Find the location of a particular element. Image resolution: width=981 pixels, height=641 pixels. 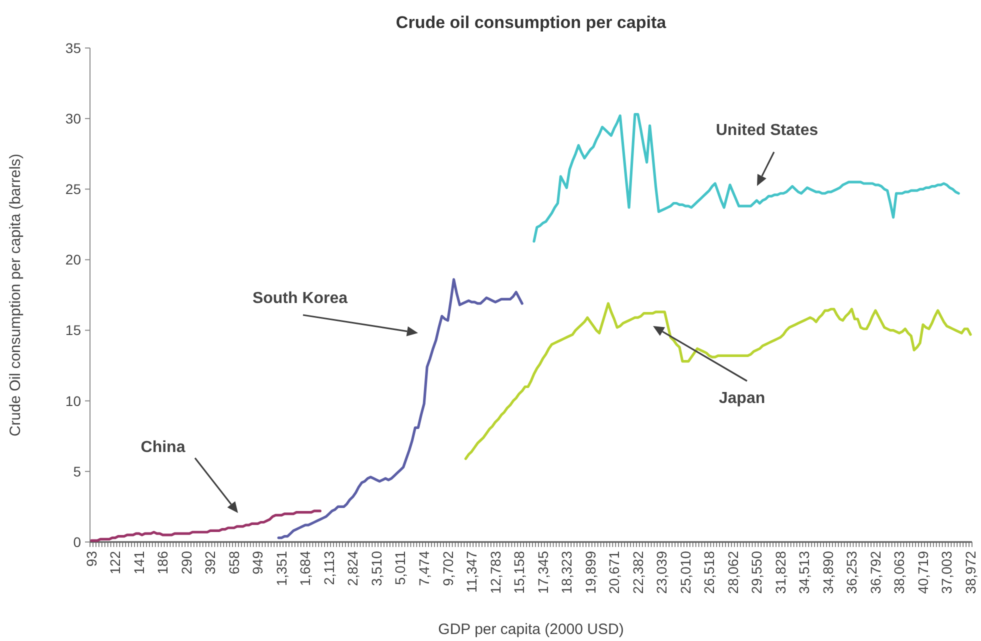

x-tick-label: 3,510 is located at coordinates (376, 568).